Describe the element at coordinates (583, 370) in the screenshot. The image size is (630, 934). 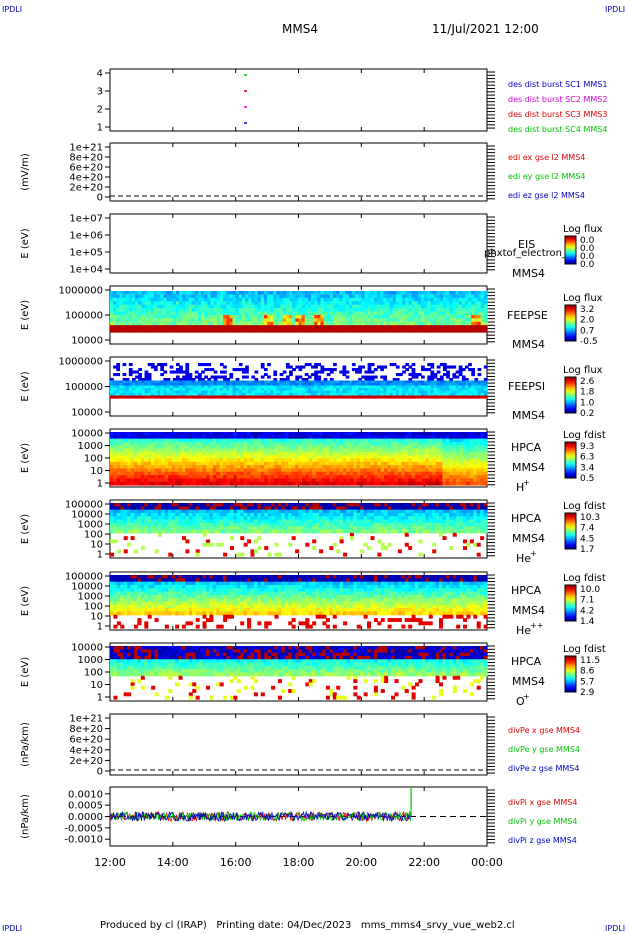
I see `feepsi-colorbar-title: Log flux` at that location.